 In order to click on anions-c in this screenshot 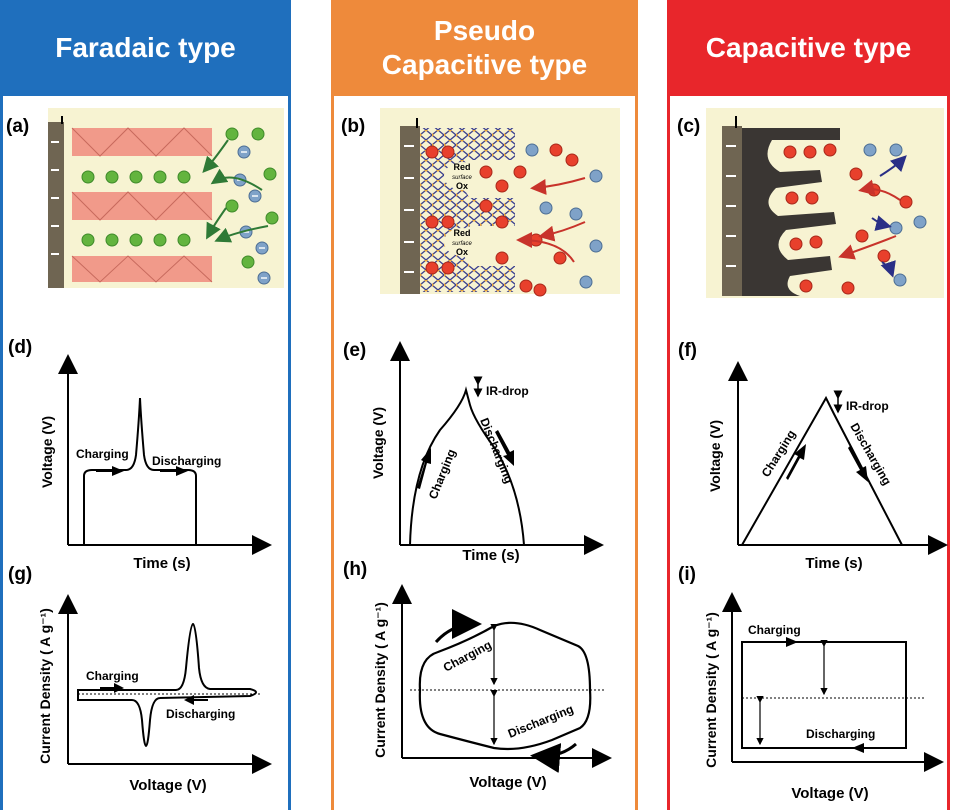, I will do `click(895, 215)`.